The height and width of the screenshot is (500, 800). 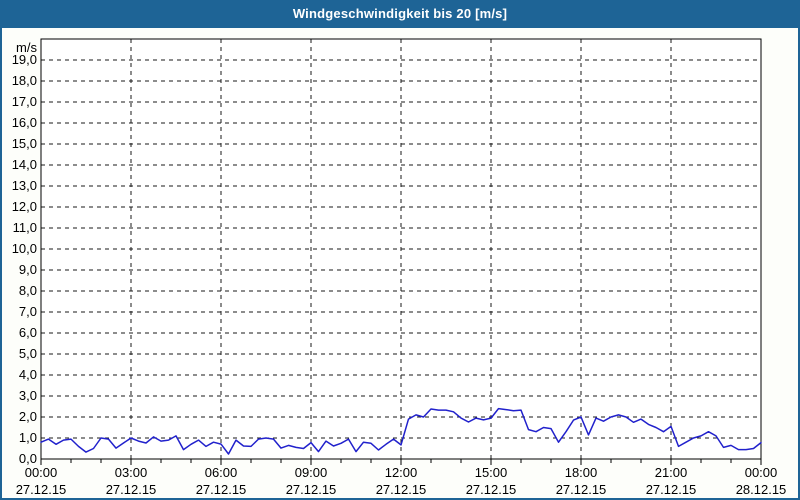 I want to click on y-tick-label: 15,0, so click(x=24, y=143).